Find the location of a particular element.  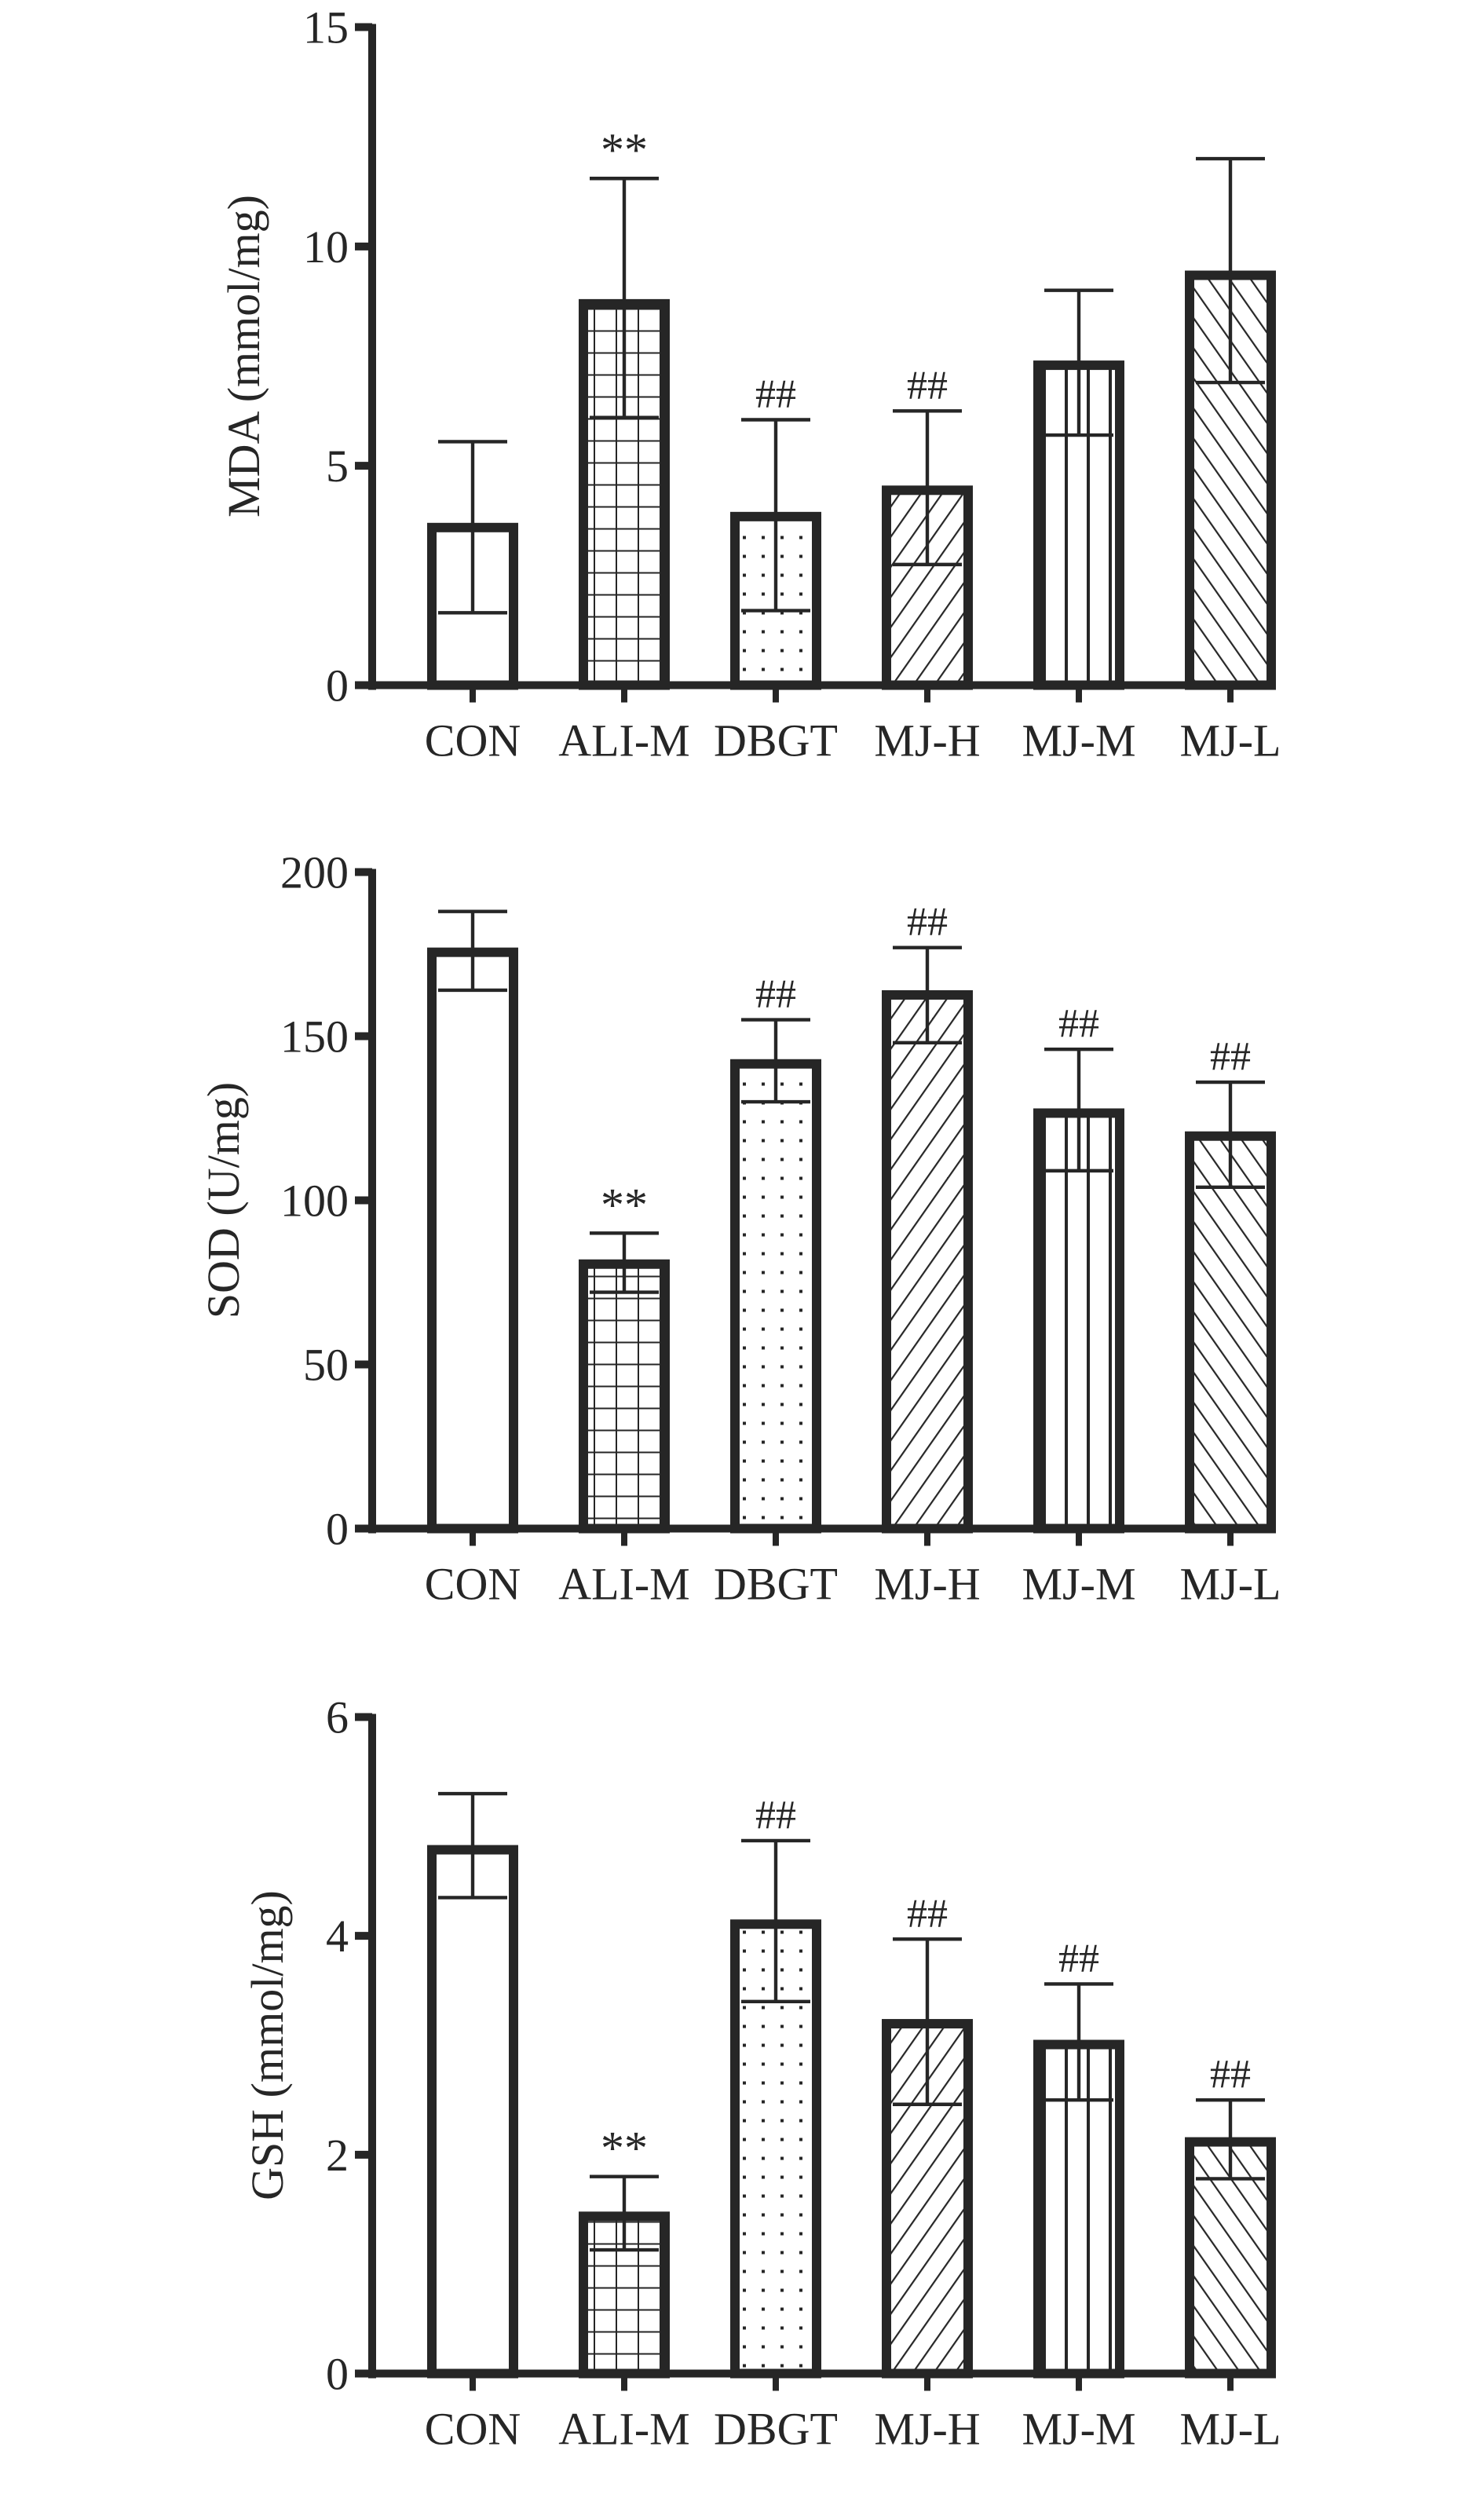

gsh-y-tick-label: 6 is located at coordinates (338, 1717).